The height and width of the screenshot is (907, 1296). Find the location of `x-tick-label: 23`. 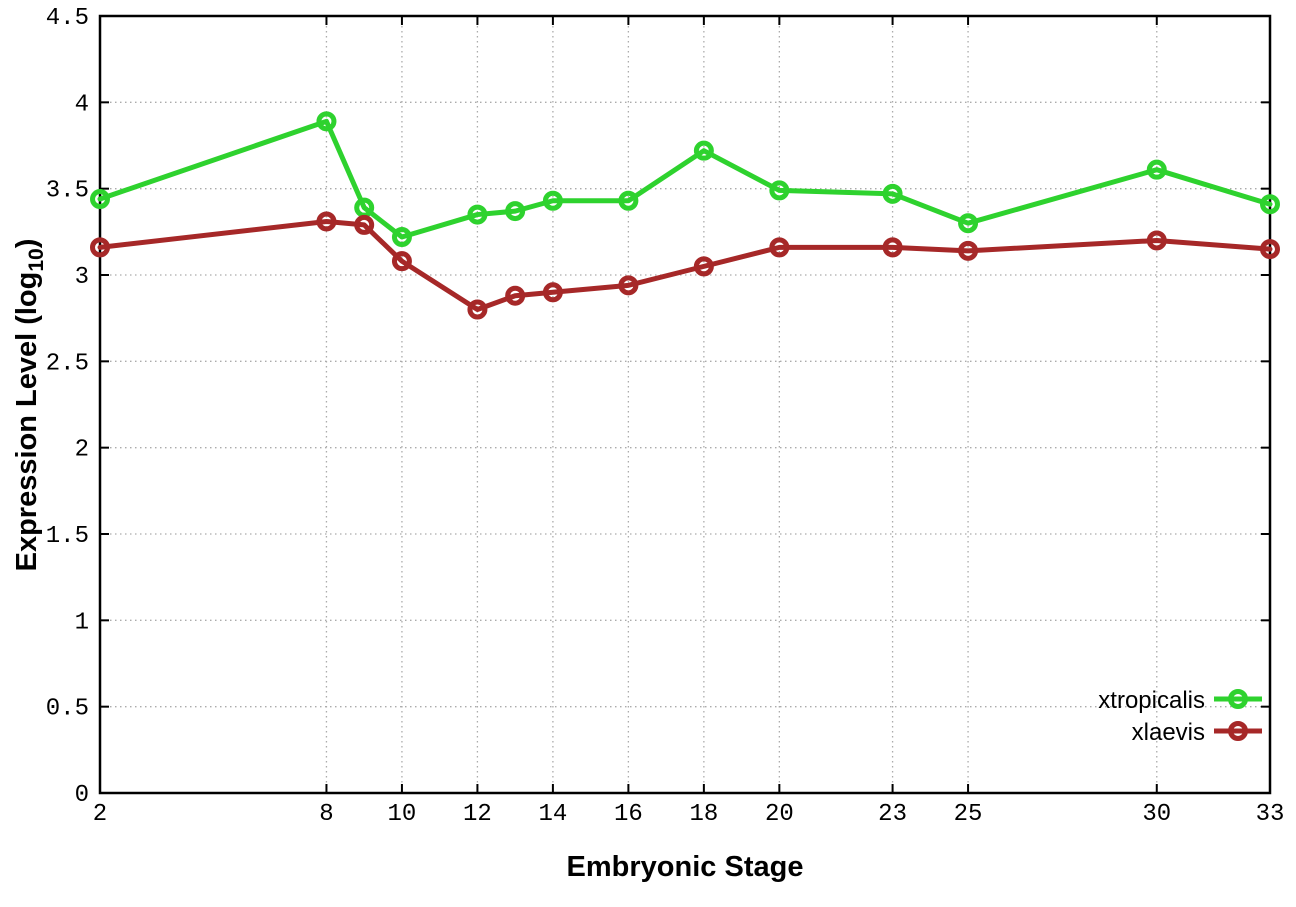

x-tick-label: 23 is located at coordinates (892, 814).